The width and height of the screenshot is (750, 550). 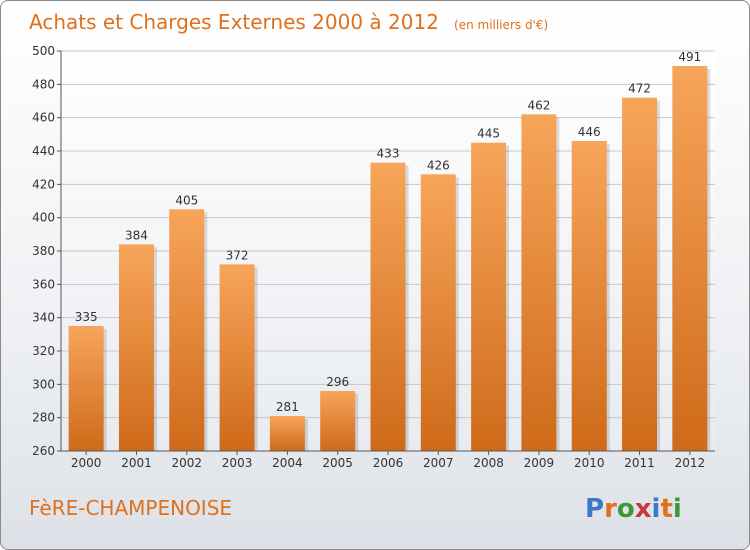 I want to click on y-tick-label: 440, so click(x=43, y=151).